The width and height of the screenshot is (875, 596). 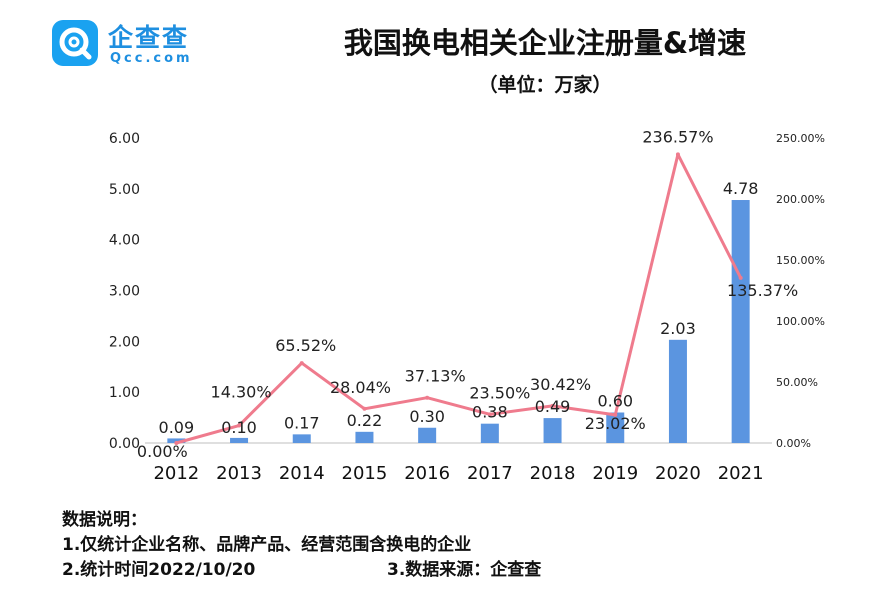 I want to click on notes-line-2: 2.统计时间2022/10/20, so click(x=159, y=570).